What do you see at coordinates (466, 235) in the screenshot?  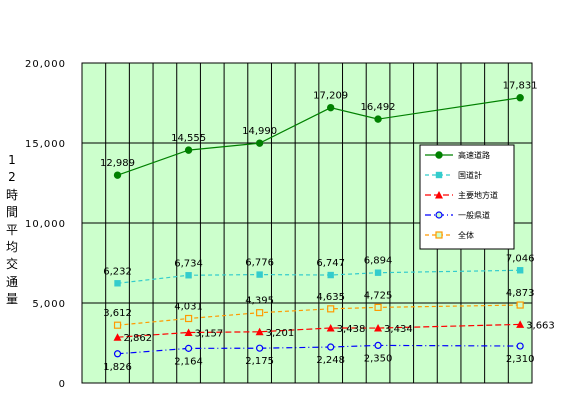 I see `legend-label: 全体` at bounding box center [466, 235].